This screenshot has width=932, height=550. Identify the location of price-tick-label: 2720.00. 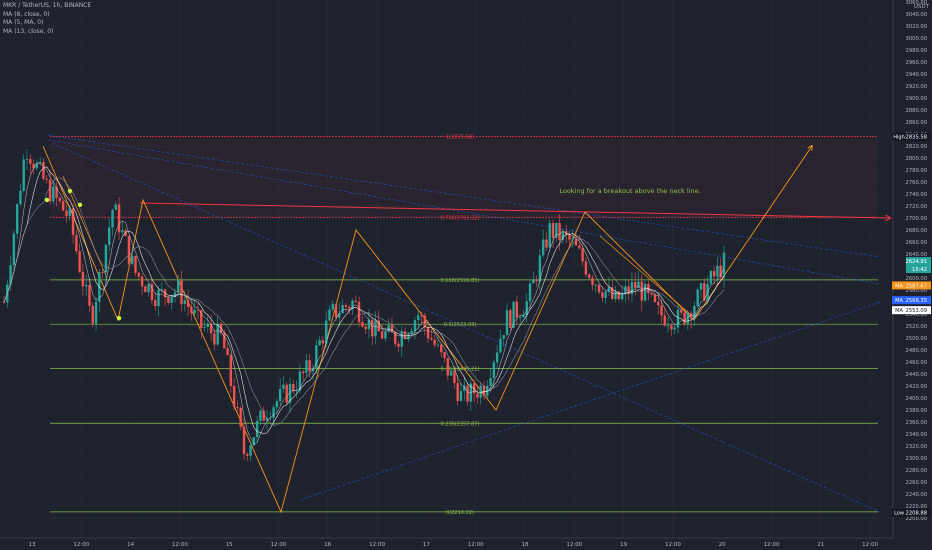
(916, 207).